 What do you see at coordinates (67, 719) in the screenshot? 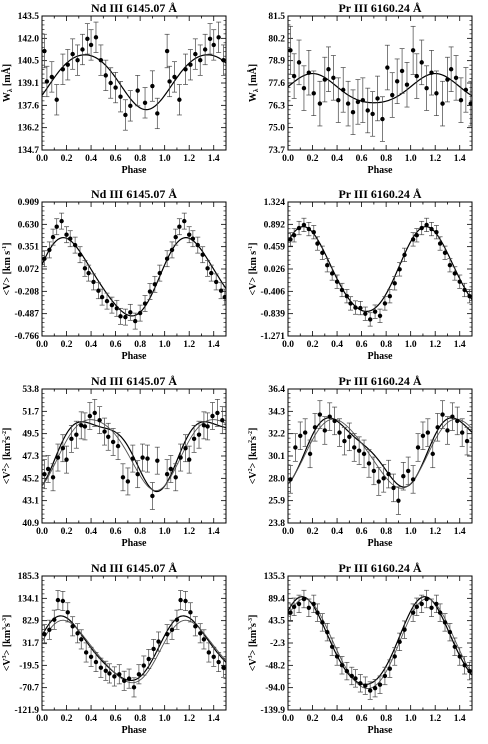
I see `x-tick-label: 0.2` at bounding box center [67, 719].